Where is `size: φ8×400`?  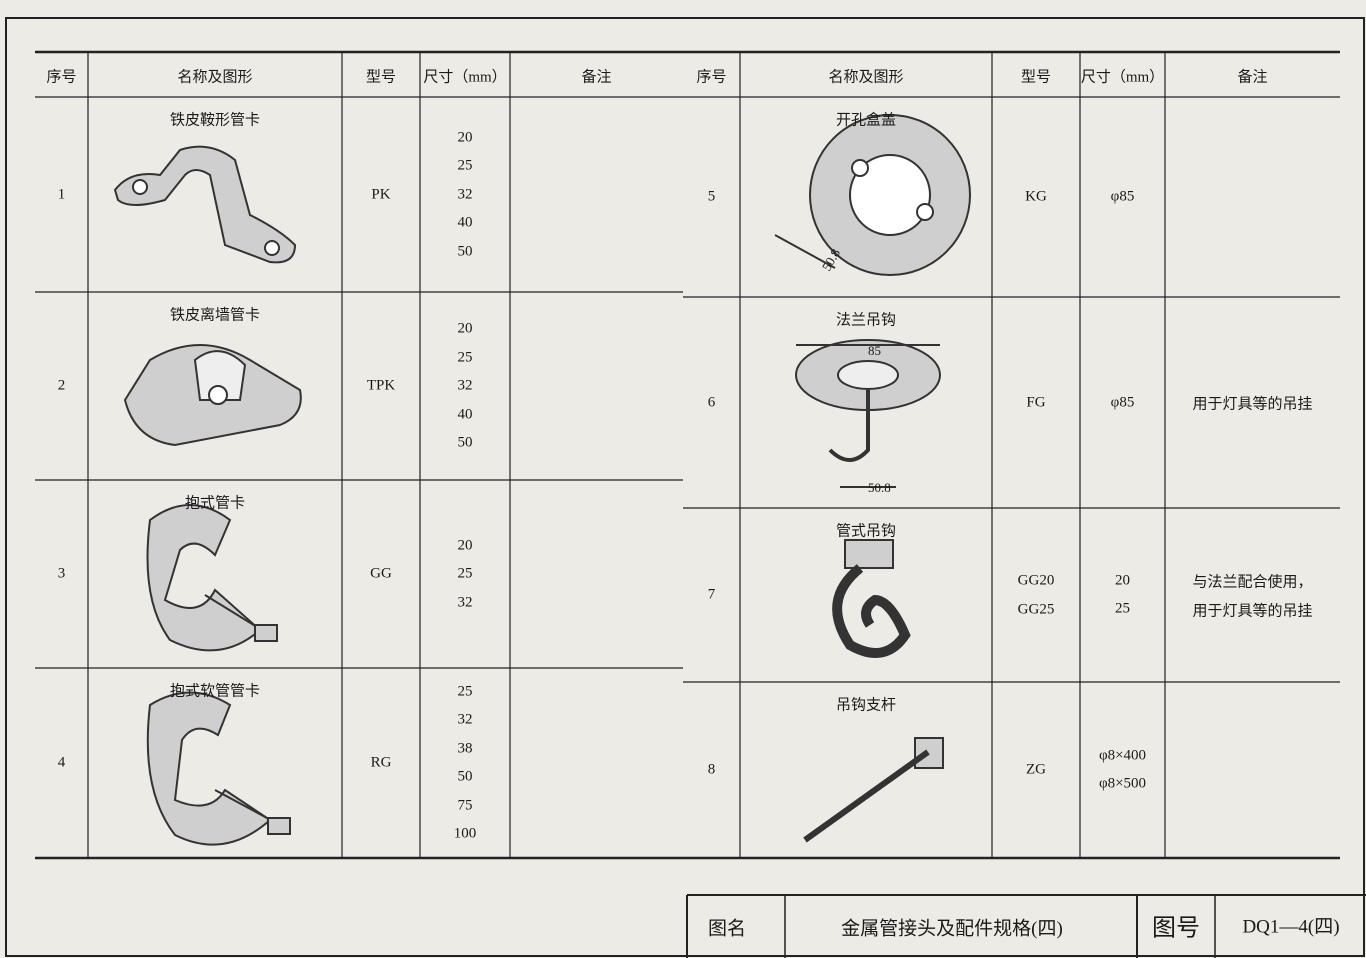 size: φ8×400 is located at coordinates (1122, 755).